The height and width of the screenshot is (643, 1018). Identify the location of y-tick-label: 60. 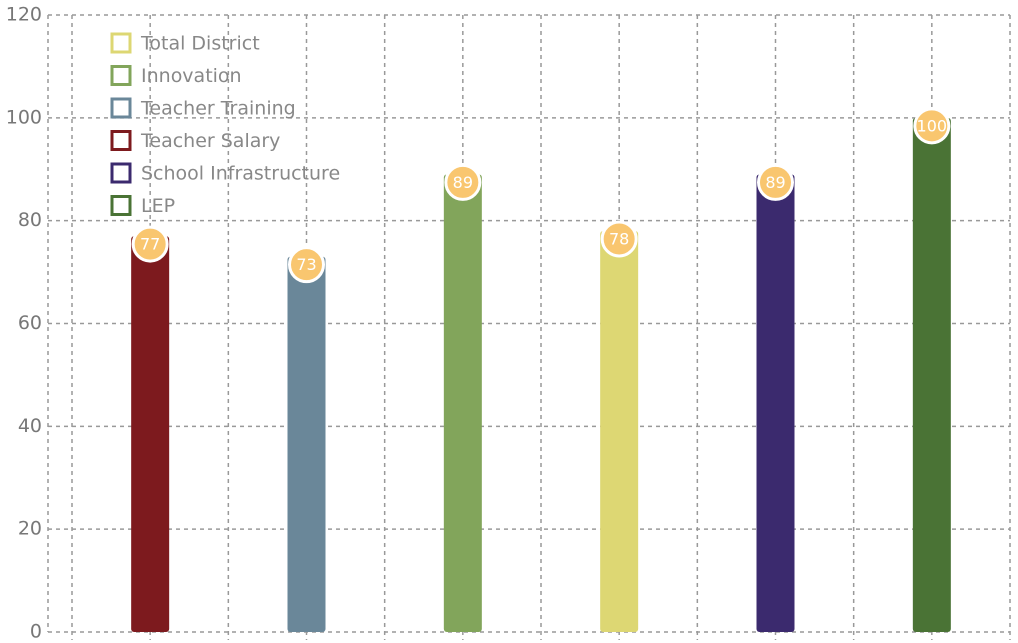
(30, 323).